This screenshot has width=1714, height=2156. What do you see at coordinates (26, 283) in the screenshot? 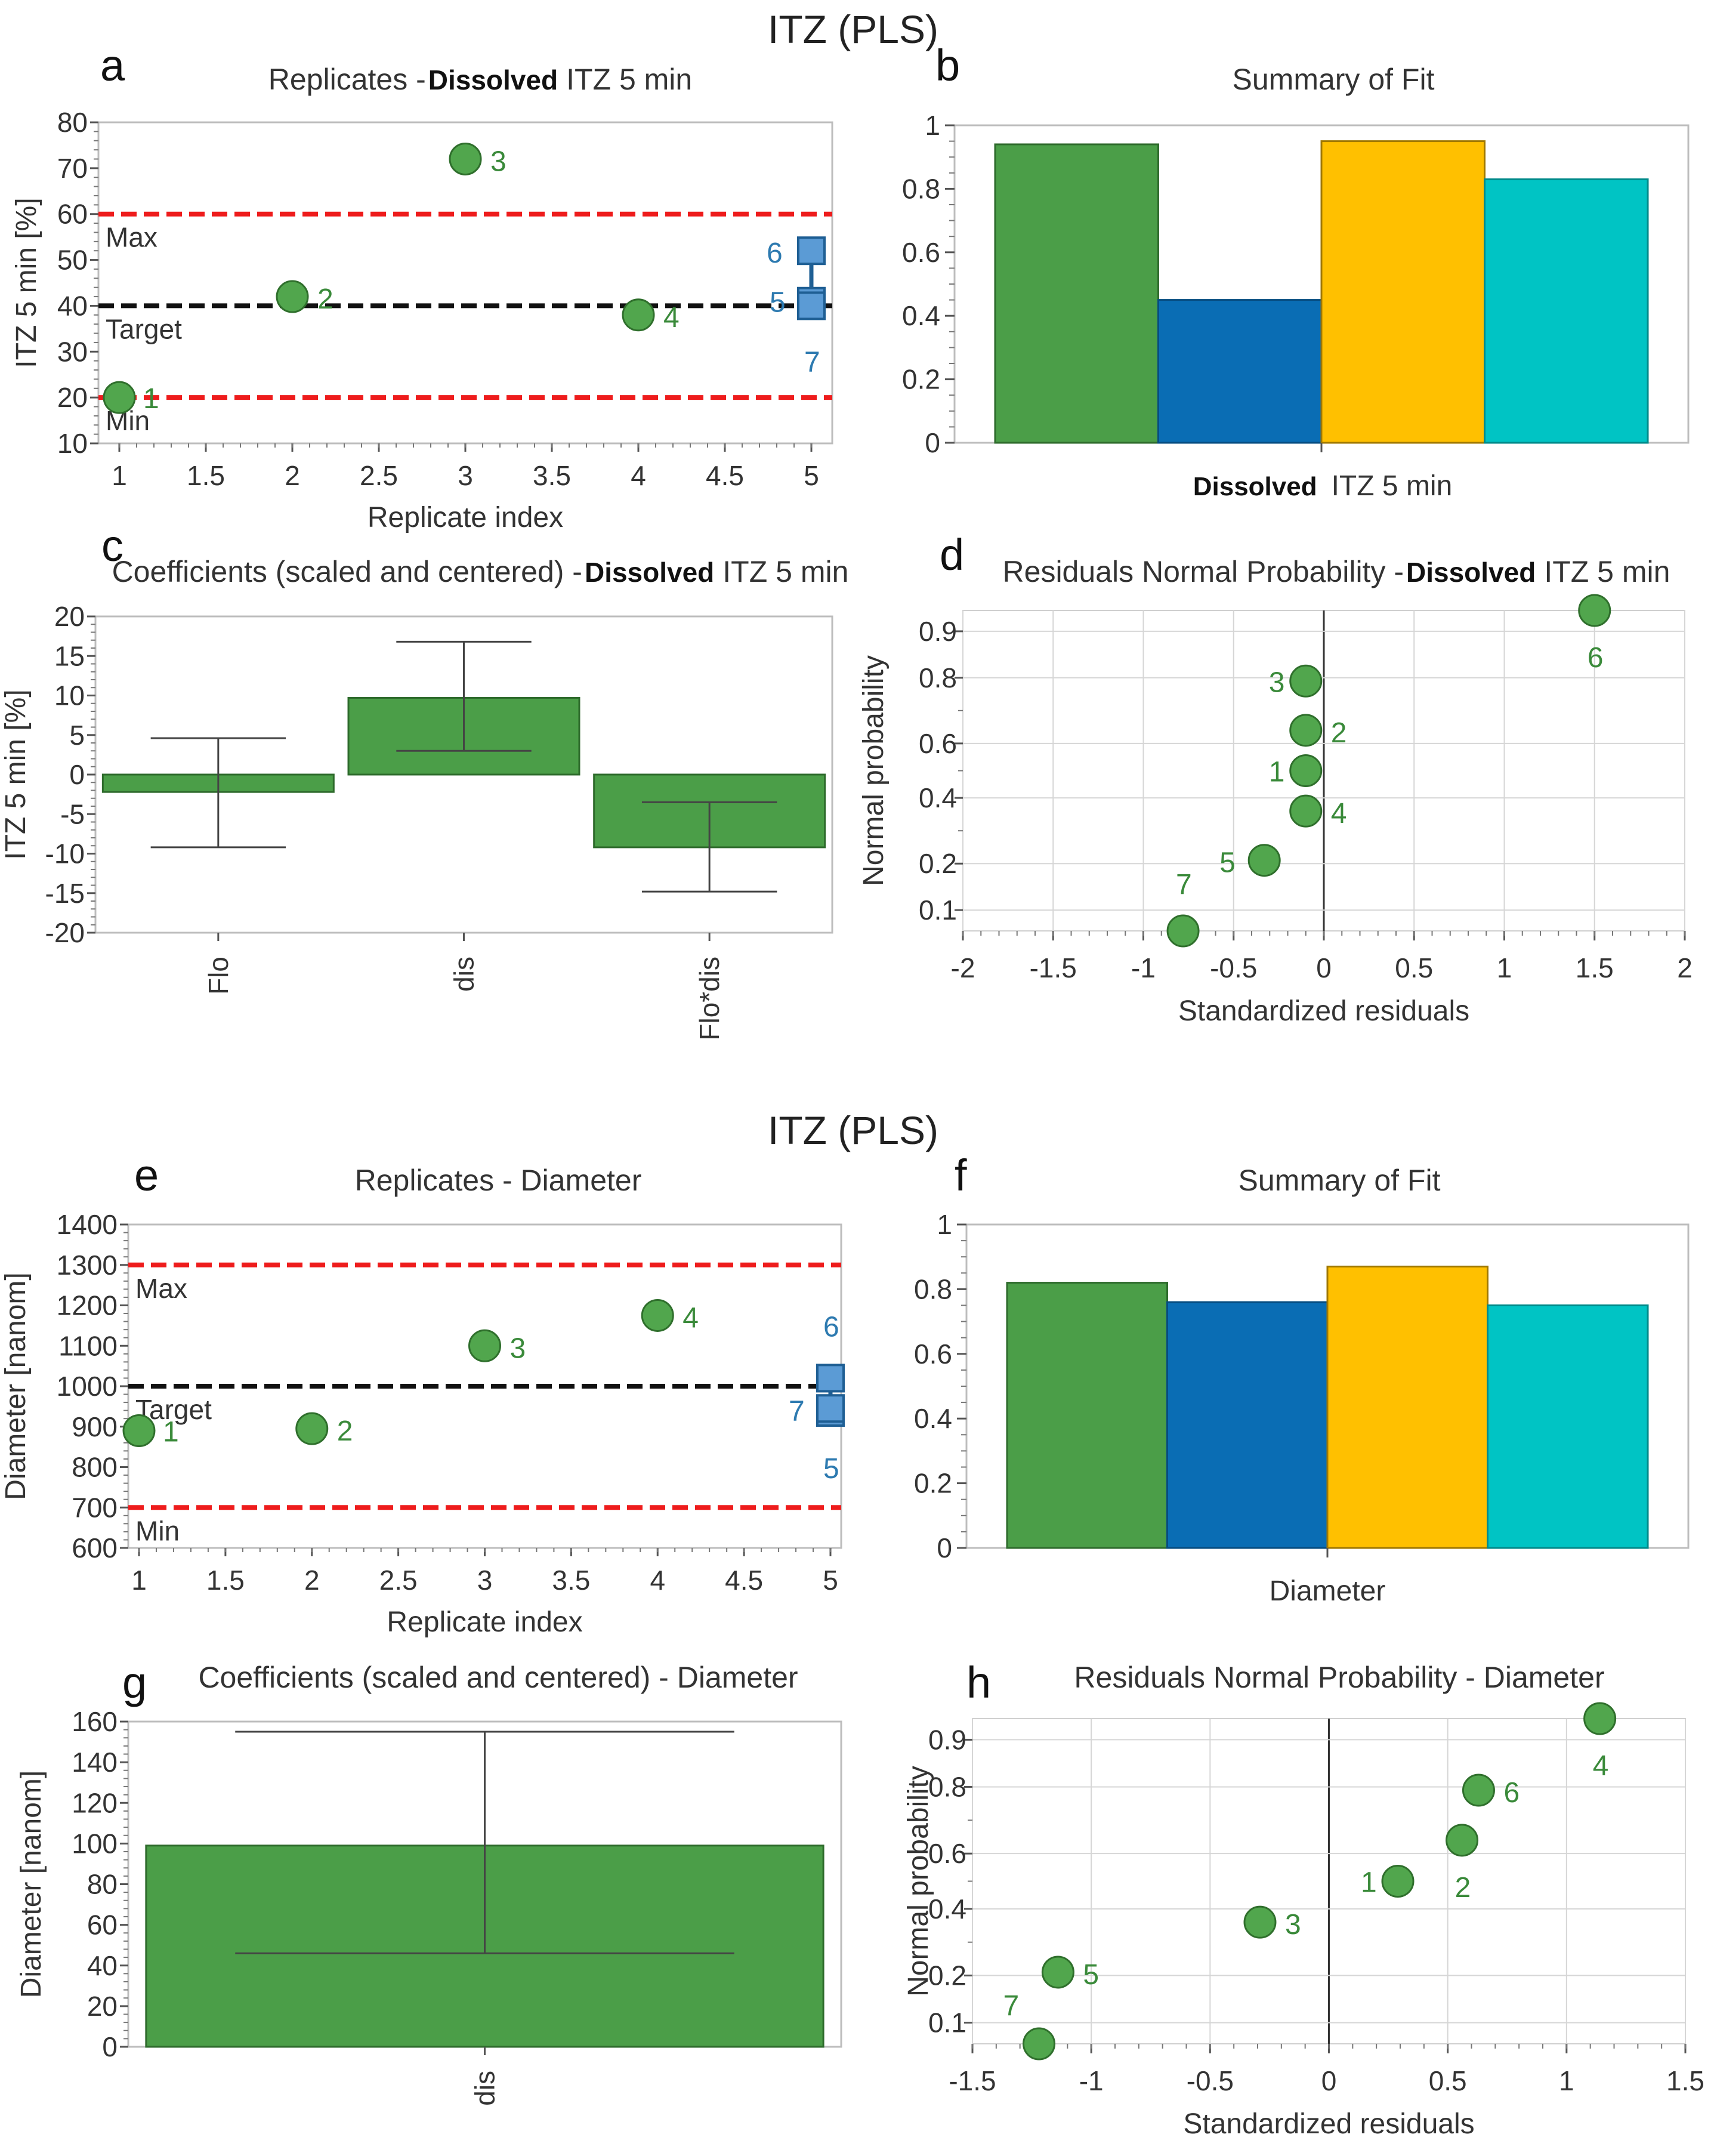
I see `y-axis-label: ITZ 5 min [%]` at bounding box center [26, 283].